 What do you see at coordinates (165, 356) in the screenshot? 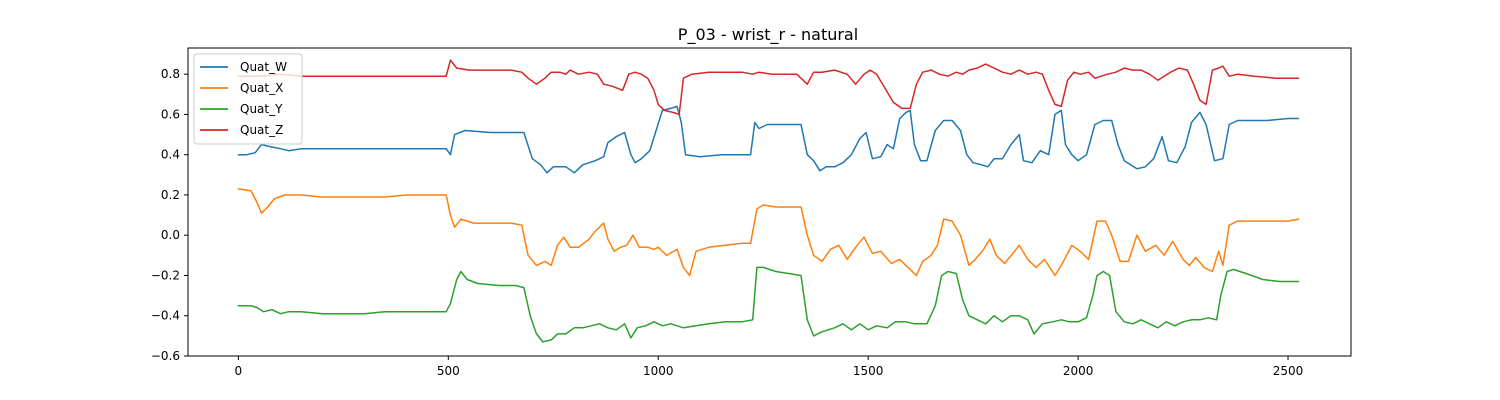
I see `y-tick-label: −0.6` at bounding box center [165, 356].